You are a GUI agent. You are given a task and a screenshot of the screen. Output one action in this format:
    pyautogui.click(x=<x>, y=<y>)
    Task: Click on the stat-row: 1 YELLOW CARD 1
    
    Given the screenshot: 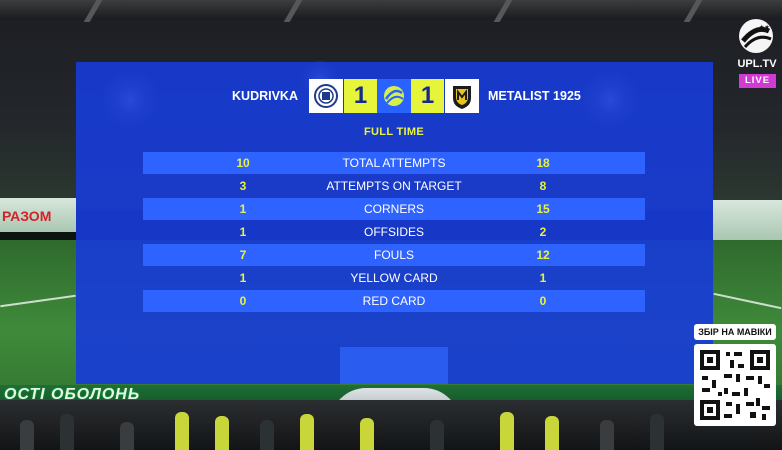 What is the action you would take?
    pyautogui.click(x=394, y=278)
    